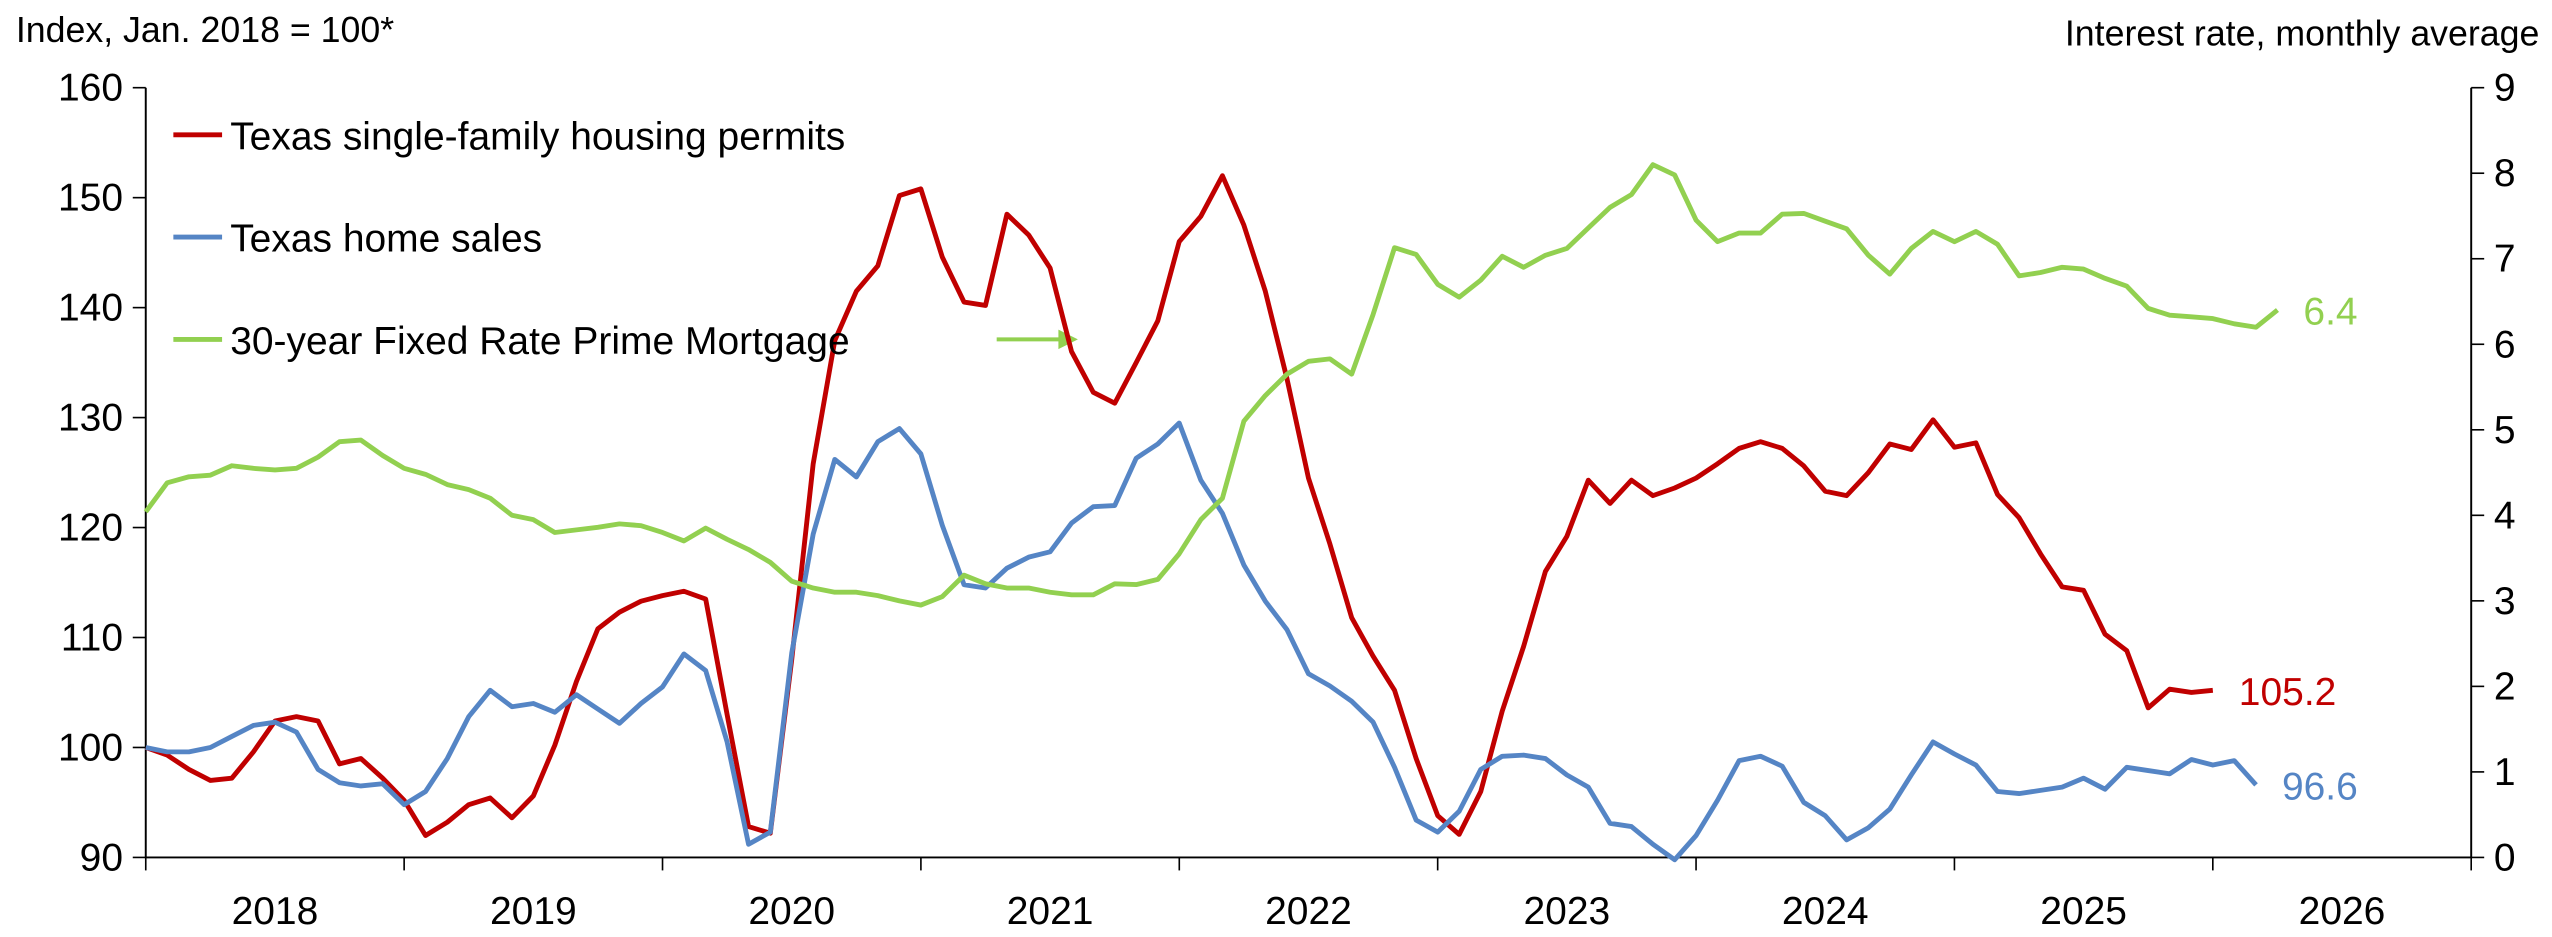  What do you see at coordinates (2320, 786) in the screenshot?
I see `end-label: 96.6` at bounding box center [2320, 786].